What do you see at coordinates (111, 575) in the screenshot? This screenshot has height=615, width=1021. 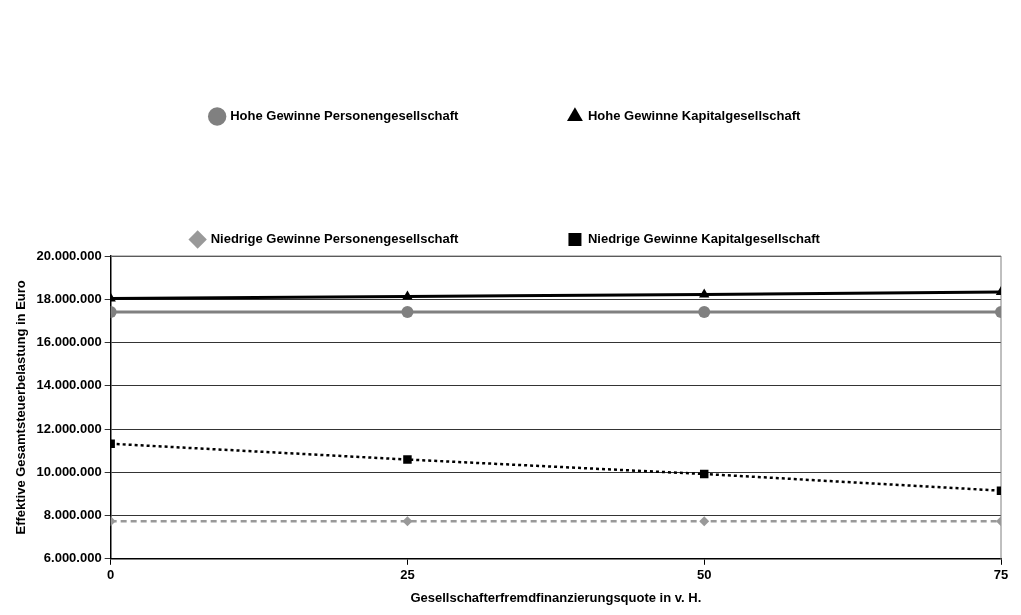 I see `x-tick-label: 0` at bounding box center [111, 575].